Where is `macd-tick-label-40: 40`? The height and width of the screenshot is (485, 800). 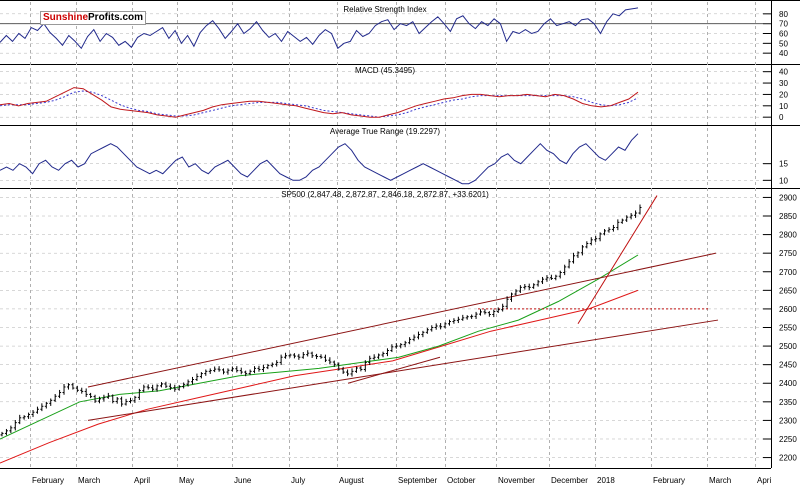 macd-tick-label-40: 40 is located at coordinates (783, 72).